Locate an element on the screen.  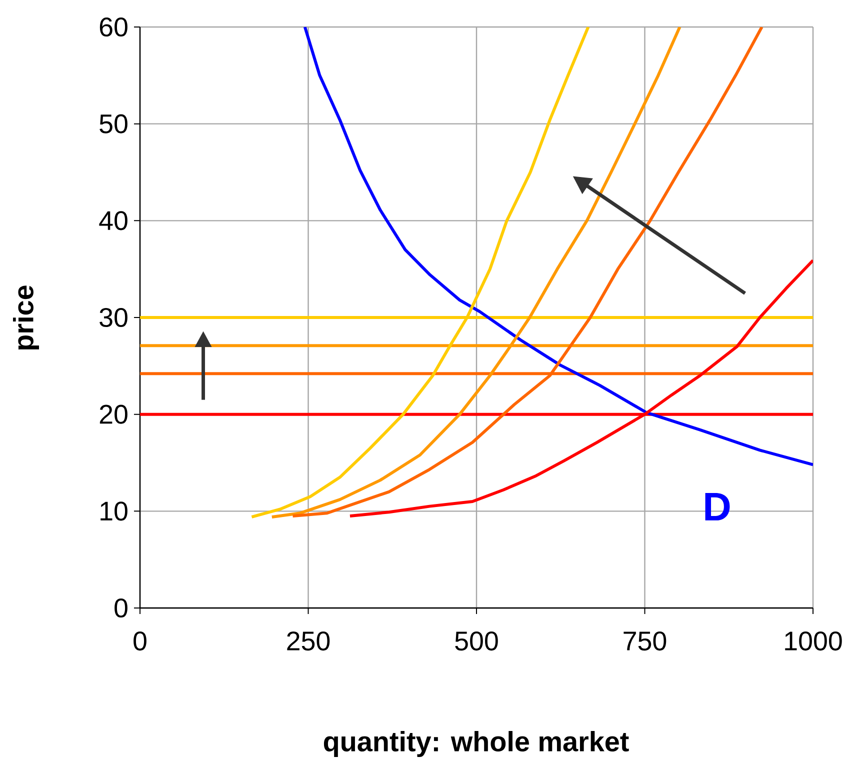
y-tick-label: 60 is located at coordinates (114, 27).